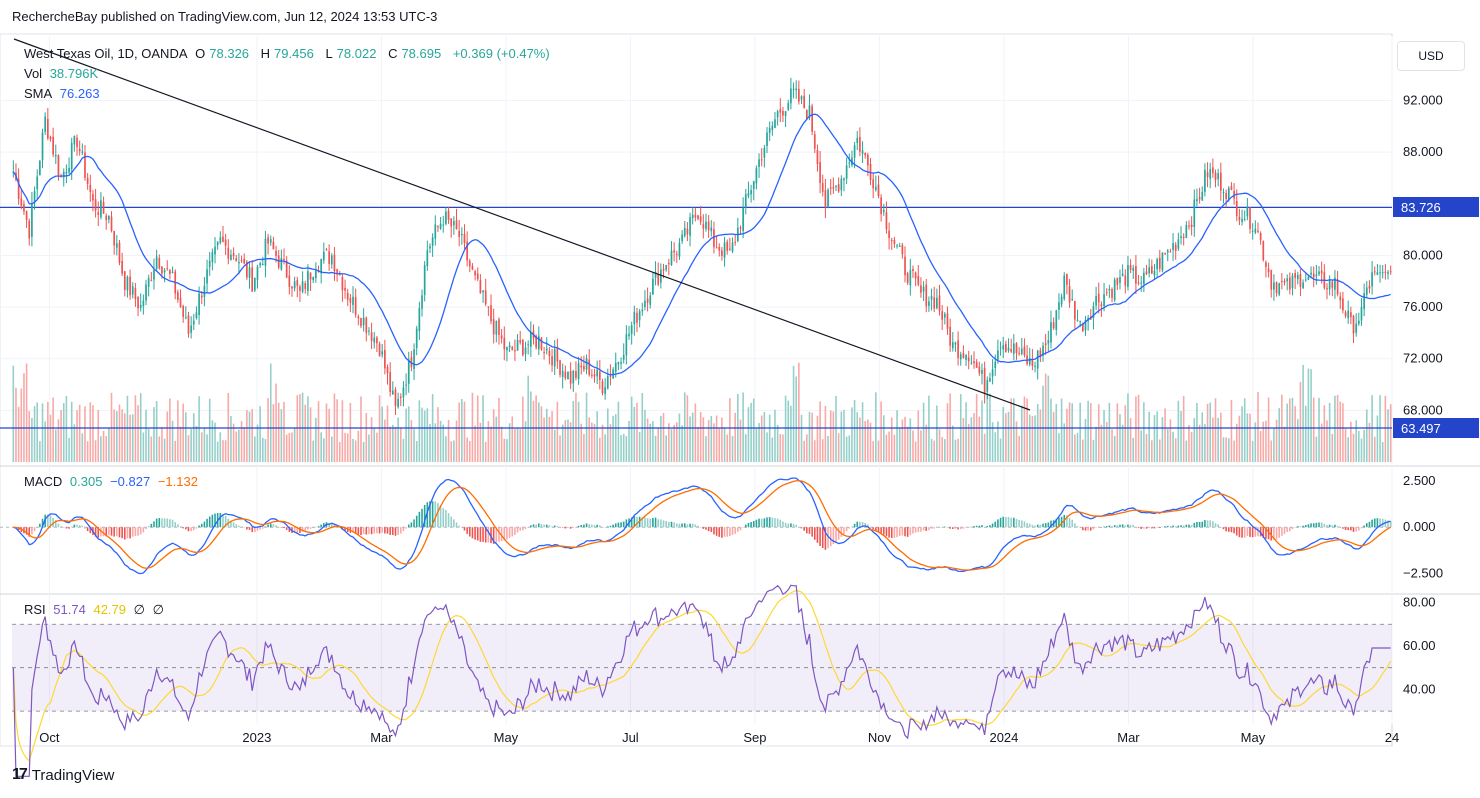  What do you see at coordinates (351, 53) in the screenshot?
I see `low-value: L 78.022` at bounding box center [351, 53].